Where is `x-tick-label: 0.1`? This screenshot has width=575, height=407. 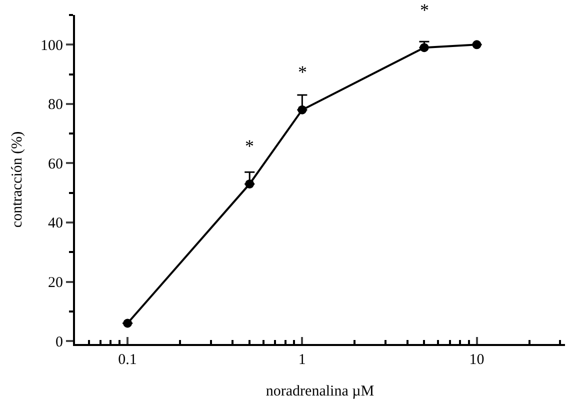
x-tick-label: 0.1 is located at coordinates (127, 360).